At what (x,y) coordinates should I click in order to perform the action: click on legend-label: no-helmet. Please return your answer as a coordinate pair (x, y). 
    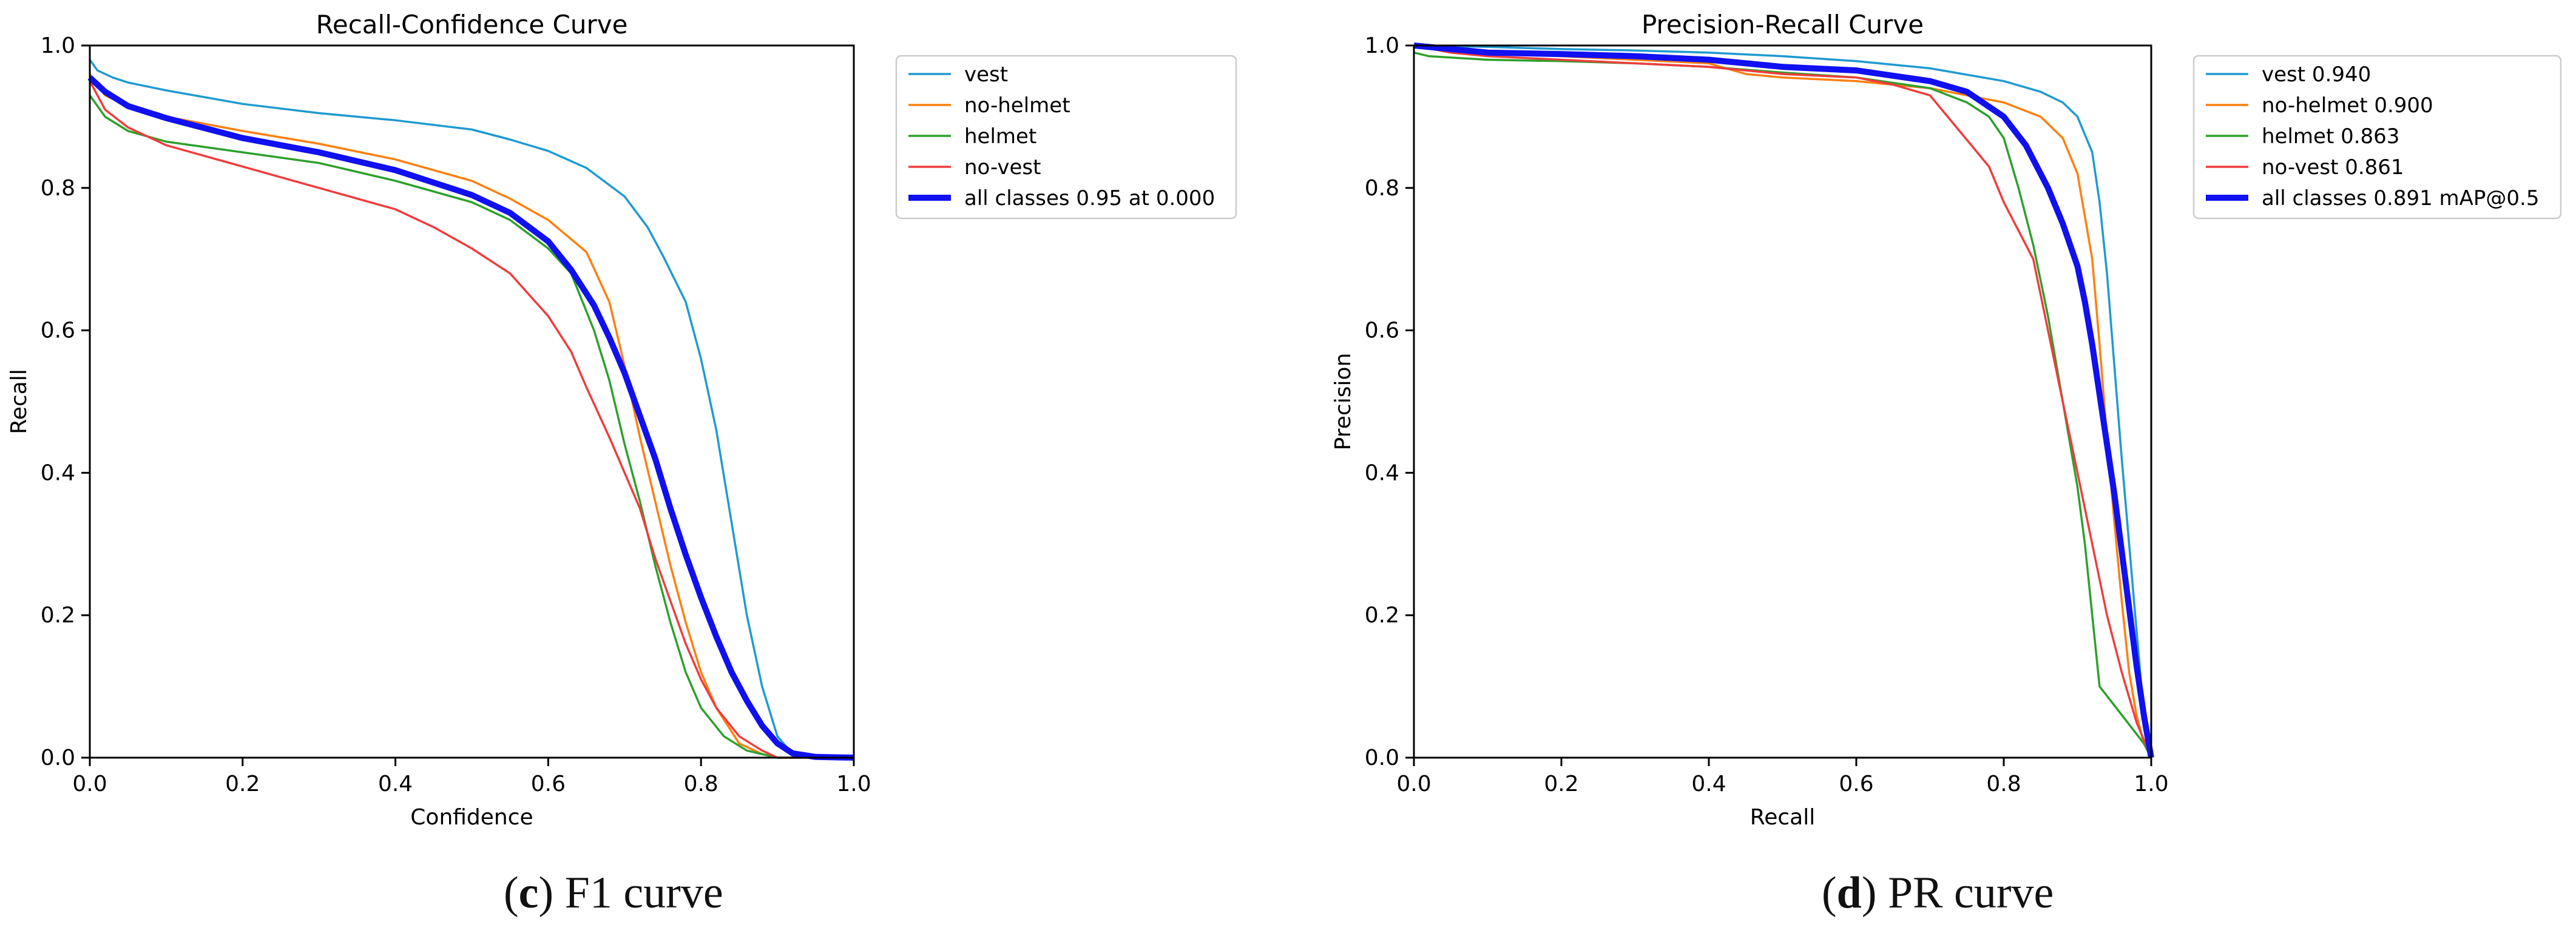
    Looking at the image, I should click on (1017, 105).